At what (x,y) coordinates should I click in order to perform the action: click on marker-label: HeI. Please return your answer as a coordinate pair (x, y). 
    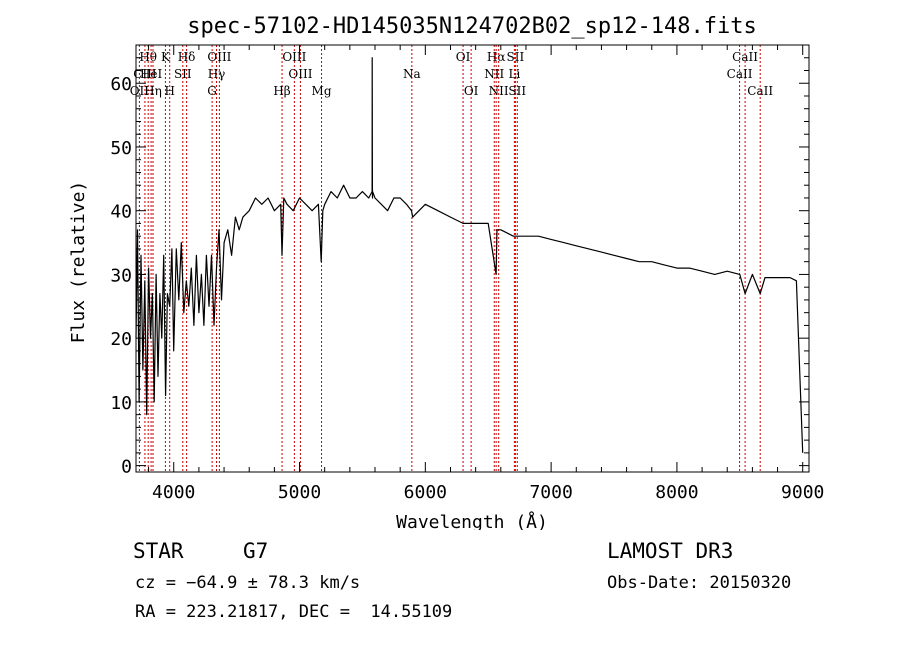
    Looking at the image, I should click on (151, 74).